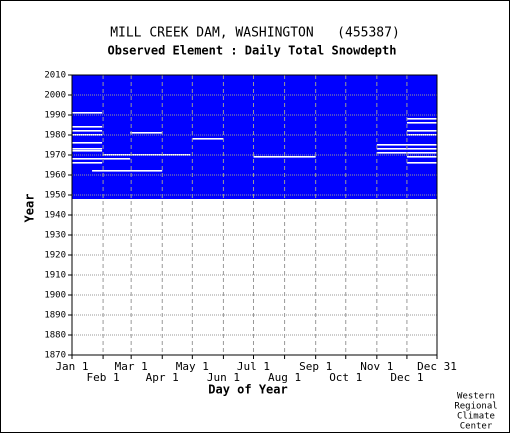 The height and width of the screenshot is (433, 510). I want to click on credit-line: Regional, so click(475, 407).